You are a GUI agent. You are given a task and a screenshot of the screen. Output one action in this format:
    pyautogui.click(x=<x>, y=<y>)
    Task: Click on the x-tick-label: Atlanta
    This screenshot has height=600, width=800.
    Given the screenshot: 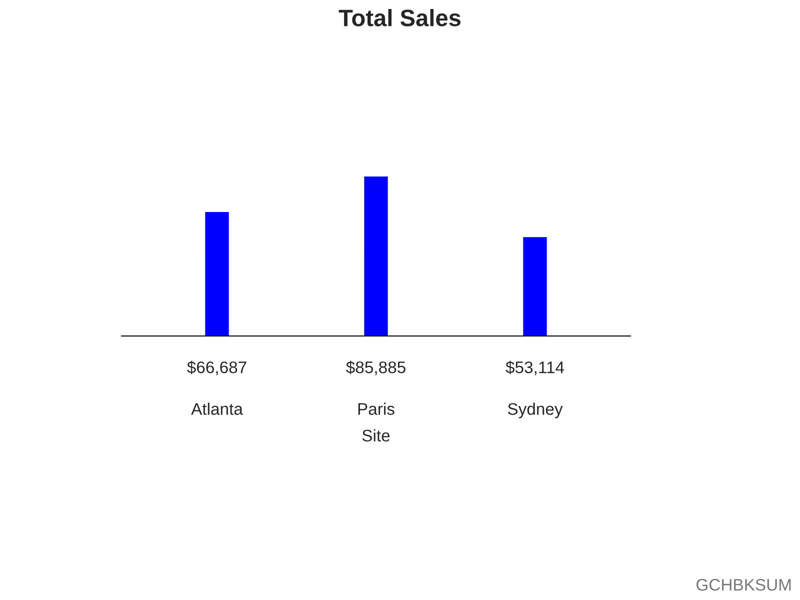 What is the action you would take?
    pyautogui.click(x=217, y=408)
    